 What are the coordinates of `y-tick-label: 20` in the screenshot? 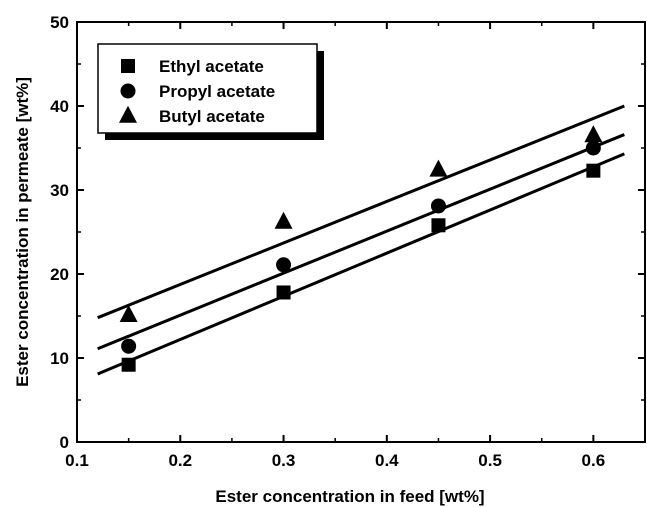 It's located at (59, 274).